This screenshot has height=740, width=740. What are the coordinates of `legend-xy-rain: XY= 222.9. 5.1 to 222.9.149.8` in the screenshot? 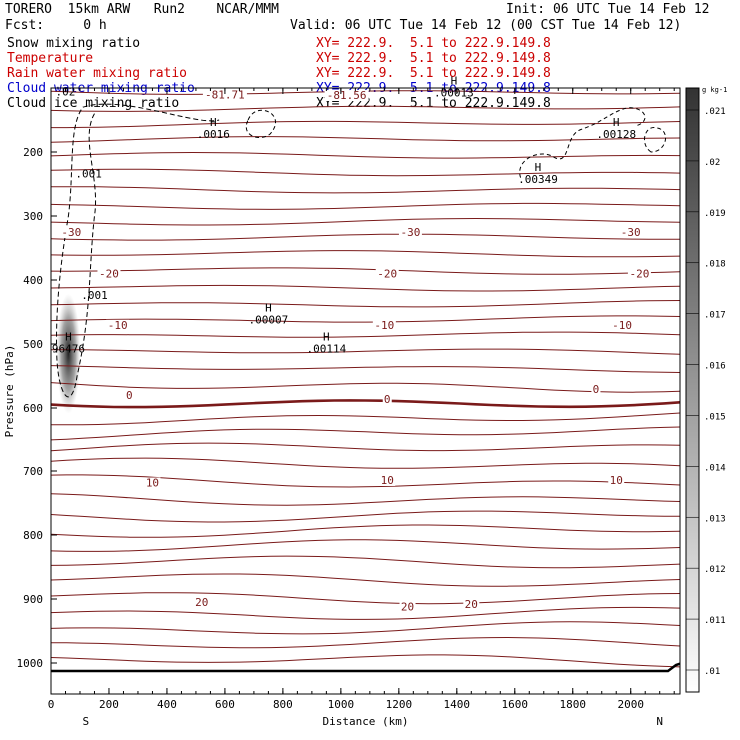 It's located at (433, 73).